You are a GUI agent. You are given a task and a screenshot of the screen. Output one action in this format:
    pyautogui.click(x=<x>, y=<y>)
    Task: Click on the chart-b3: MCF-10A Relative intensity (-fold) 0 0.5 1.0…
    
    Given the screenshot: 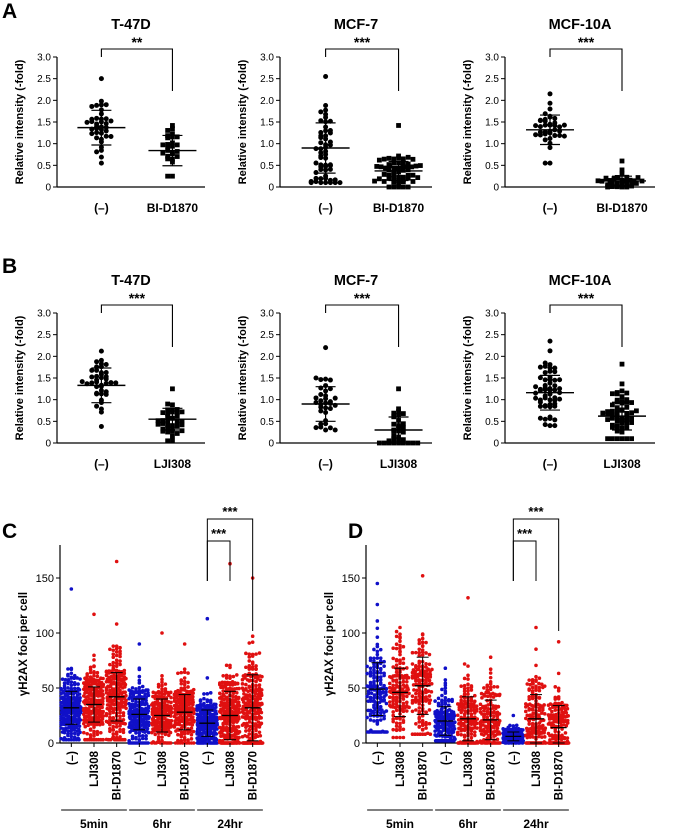 What is the action you would take?
    pyautogui.click(x=558, y=372)
    